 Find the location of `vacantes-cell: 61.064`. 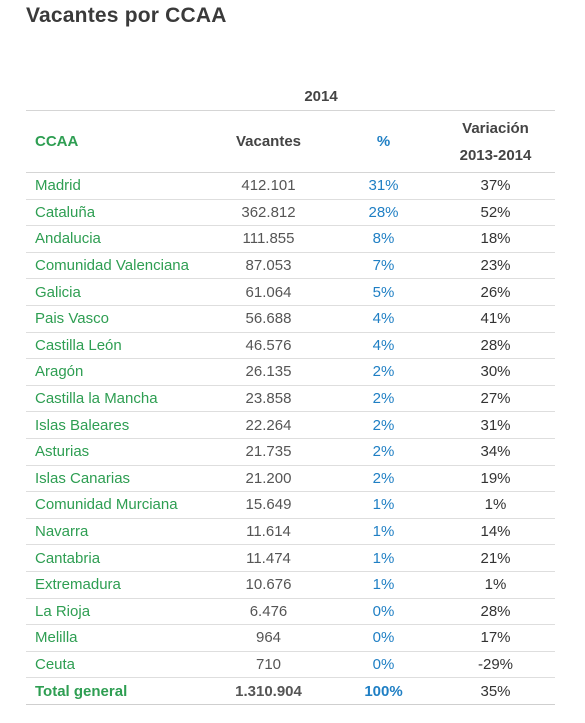

vacantes-cell: 61.064 is located at coordinates (268, 292).